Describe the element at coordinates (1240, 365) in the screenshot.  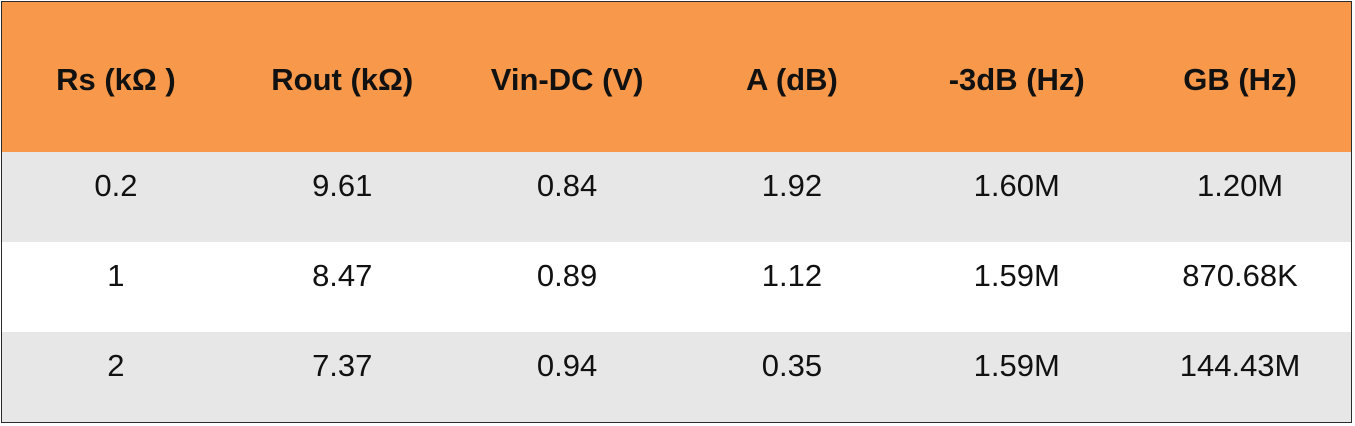
I see `cell-gb: 144.43M` at that location.